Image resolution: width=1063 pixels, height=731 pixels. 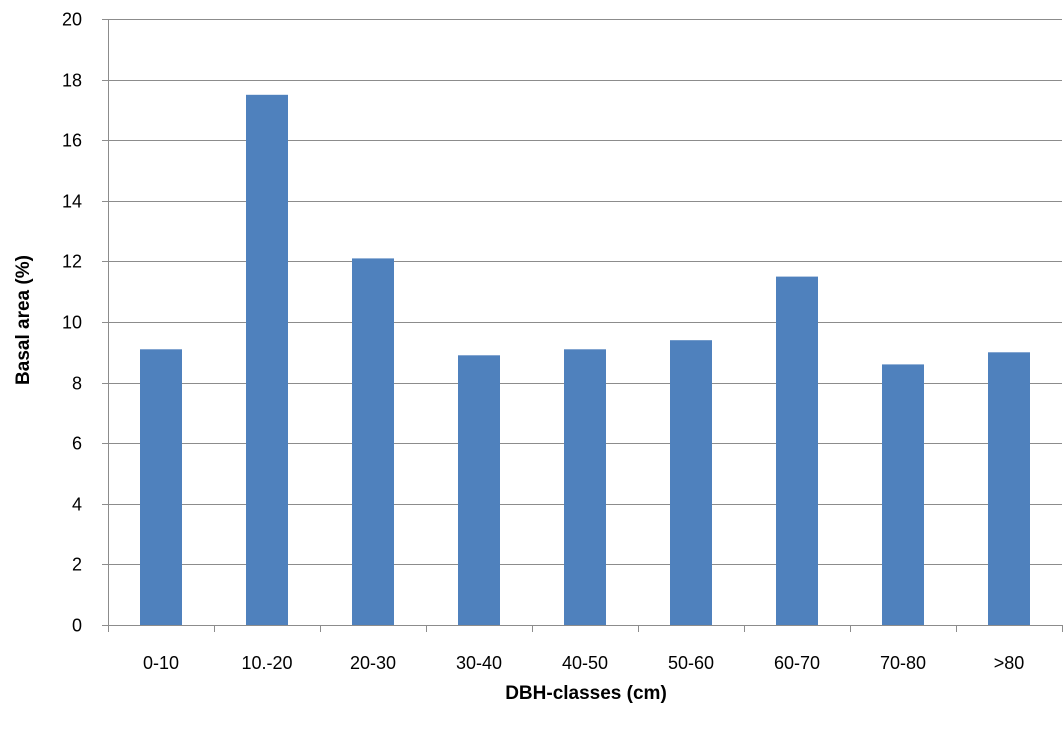 I want to click on x-tick-label: 70-80, so click(x=903, y=663).